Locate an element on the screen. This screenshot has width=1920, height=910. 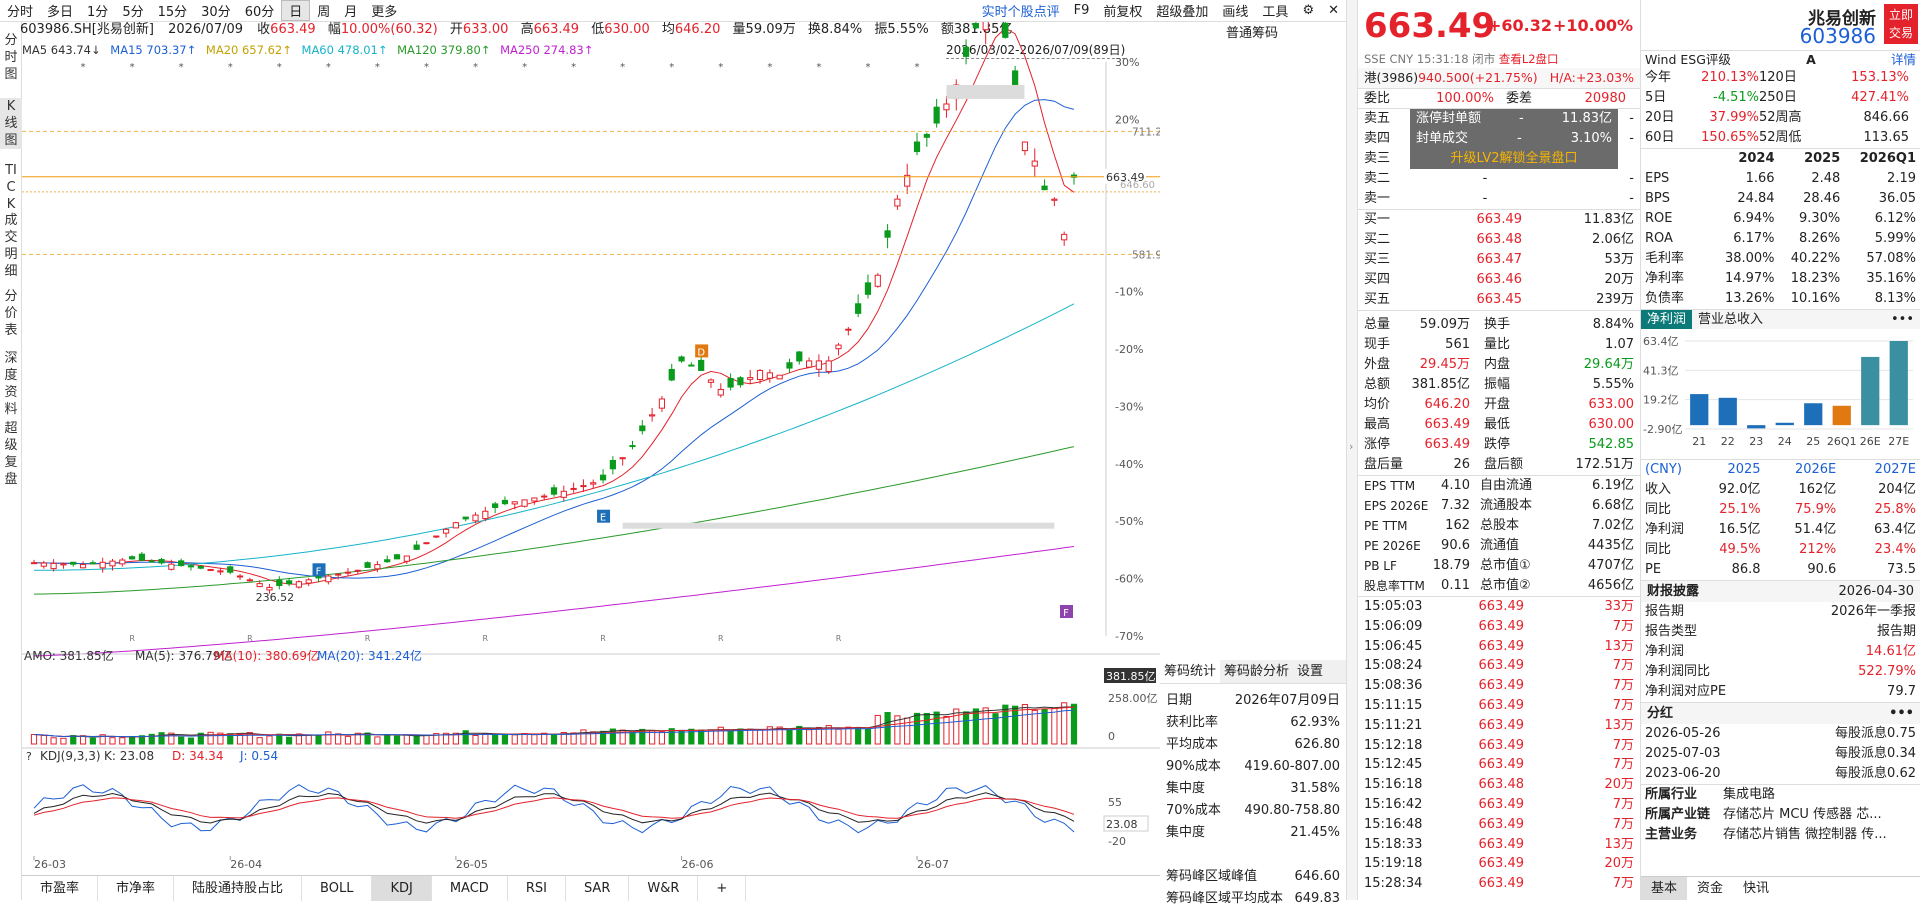
left-nav-item-3: 成交明细 is located at coordinates (11, 246).